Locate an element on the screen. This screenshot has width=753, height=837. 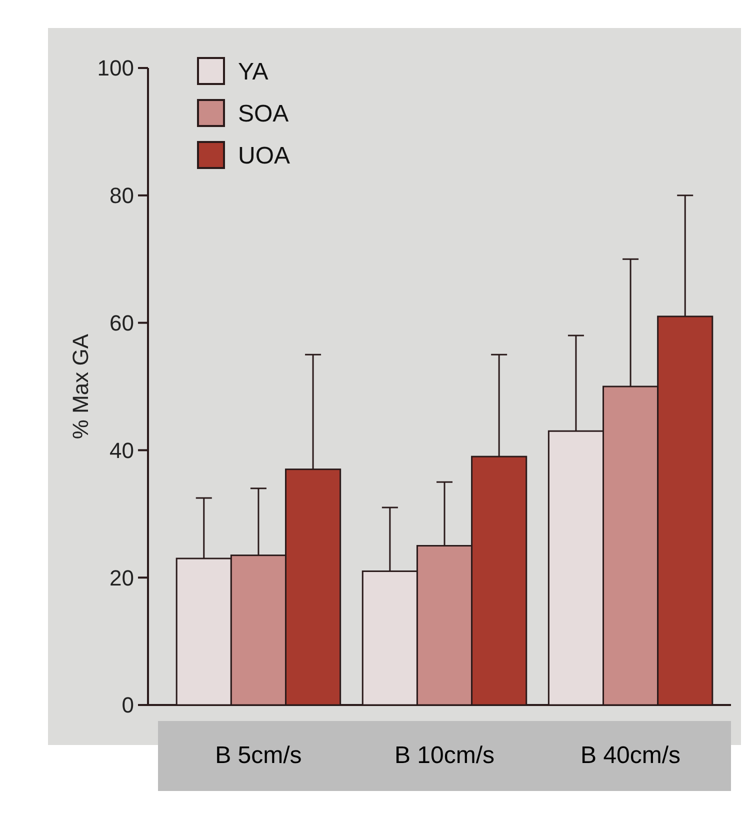
y-tick-label: 60 is located at coordinates (122, 323).